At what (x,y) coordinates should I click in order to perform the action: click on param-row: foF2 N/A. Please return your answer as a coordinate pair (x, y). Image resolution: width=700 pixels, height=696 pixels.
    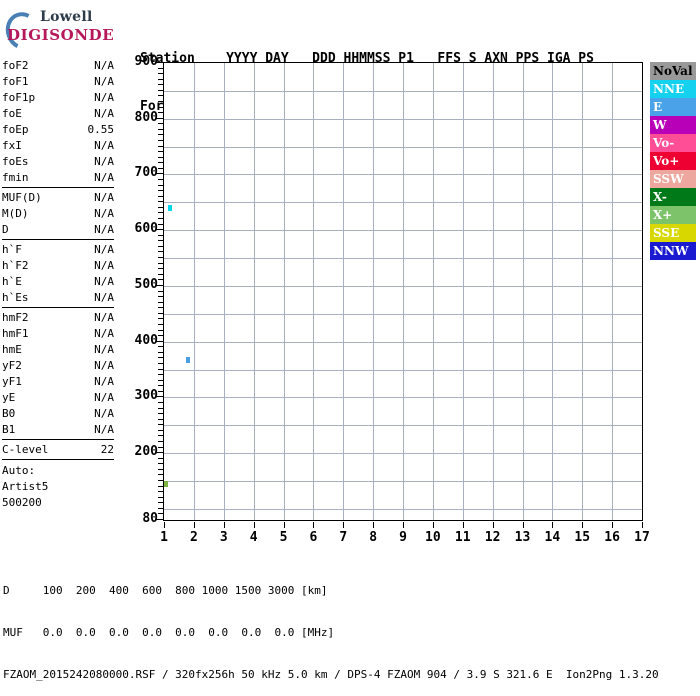
    Looking at the image, I should click on (58, 66).